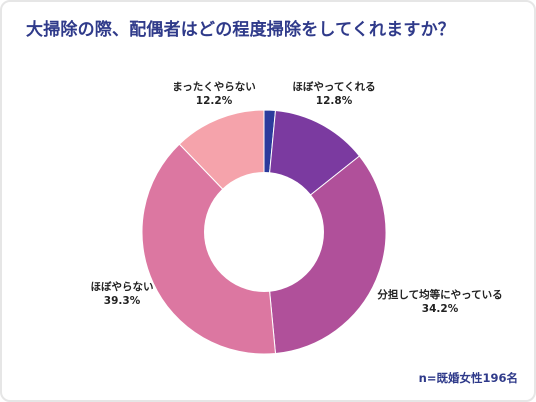 The width and height of the screenshot is (536, 402). Describe the element at coordinates (440, 309) in the screenshot. I see `value-buntan: 34.2%` at that location.